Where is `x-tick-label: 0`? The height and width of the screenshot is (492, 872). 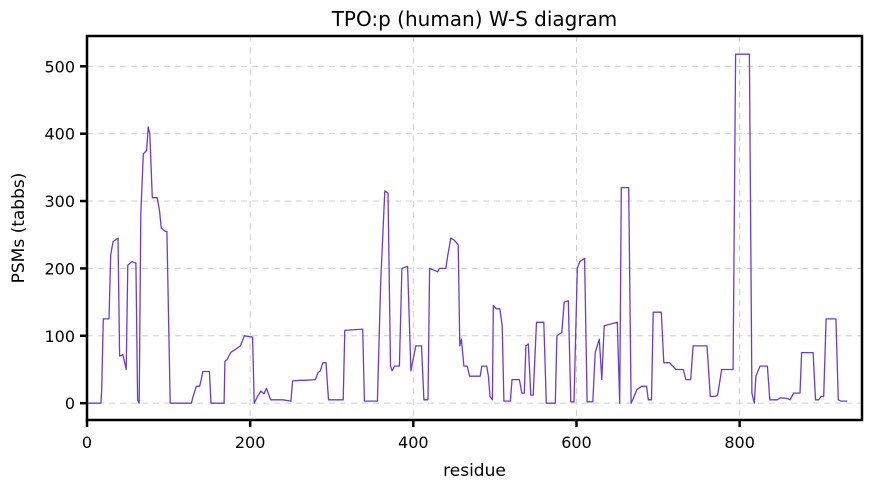
x-tick-label: 0 is located at coordinates (87, 442).